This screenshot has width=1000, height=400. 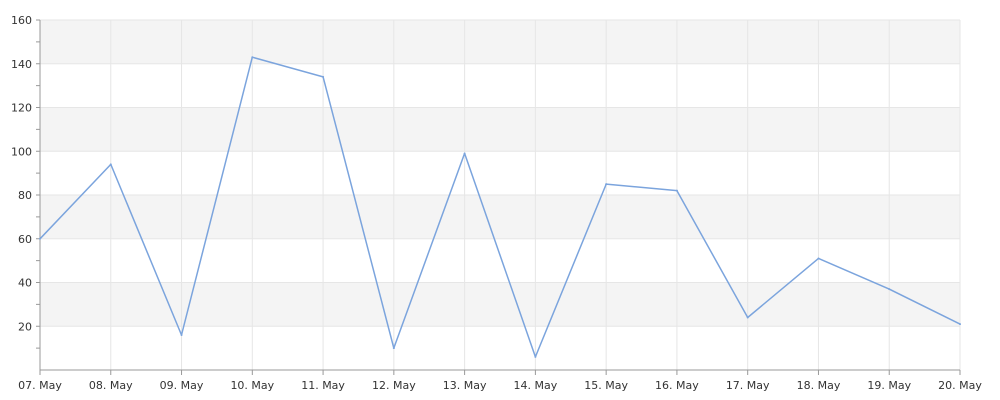 What do you see at coordinates (536, 385) in the screenshot?
I see `x-tick-label: 14. May` at bounding box center [536, 385].